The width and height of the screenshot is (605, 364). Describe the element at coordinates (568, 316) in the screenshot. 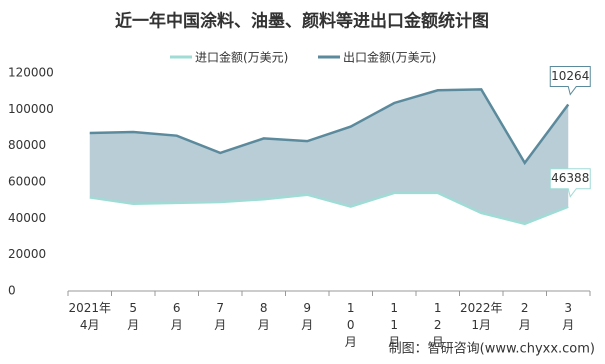

I see `x-tick-label: 3月` at that location.